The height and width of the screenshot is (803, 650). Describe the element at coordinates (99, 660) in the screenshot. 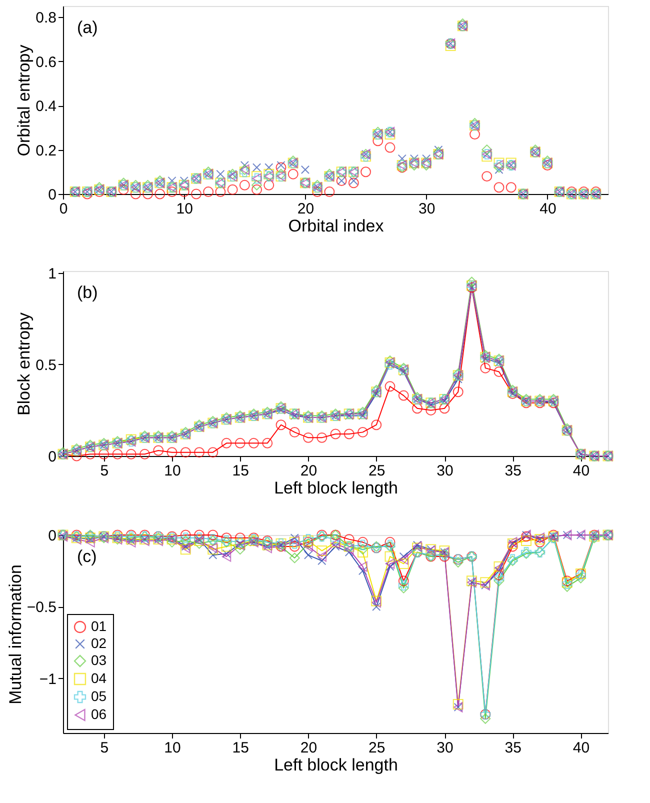

I see `legend-label: 03` at that location.